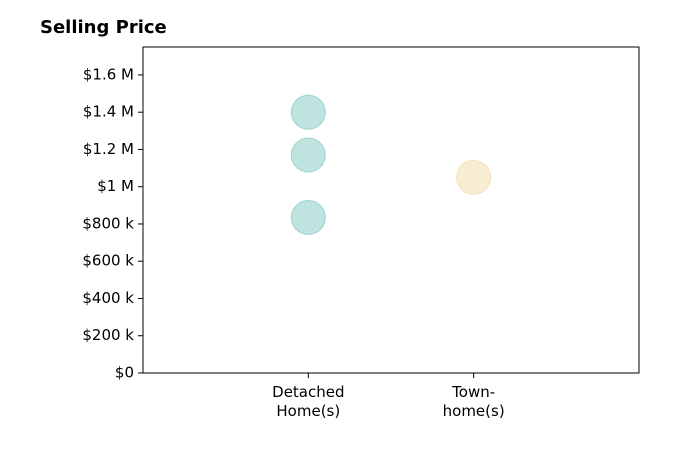 This screenshot has height=462, width=679. What do you see at coordinates (108, 335) in the screenshot?
I see `y-tick-label: $200 k` at bounding box center [108, 335].